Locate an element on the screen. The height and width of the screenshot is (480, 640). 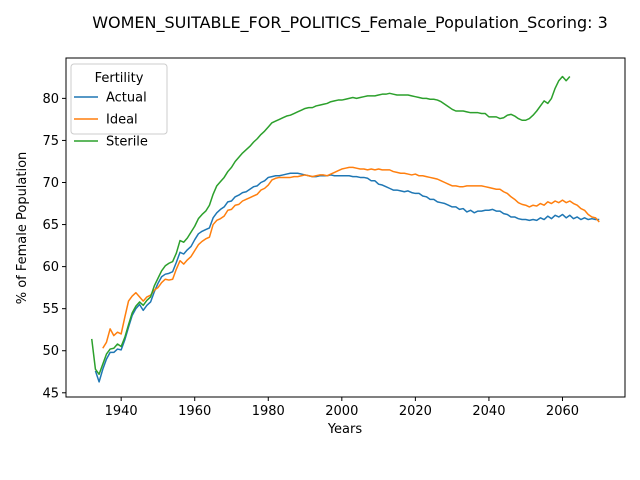
legend-box is located at coordinates (119, 99).